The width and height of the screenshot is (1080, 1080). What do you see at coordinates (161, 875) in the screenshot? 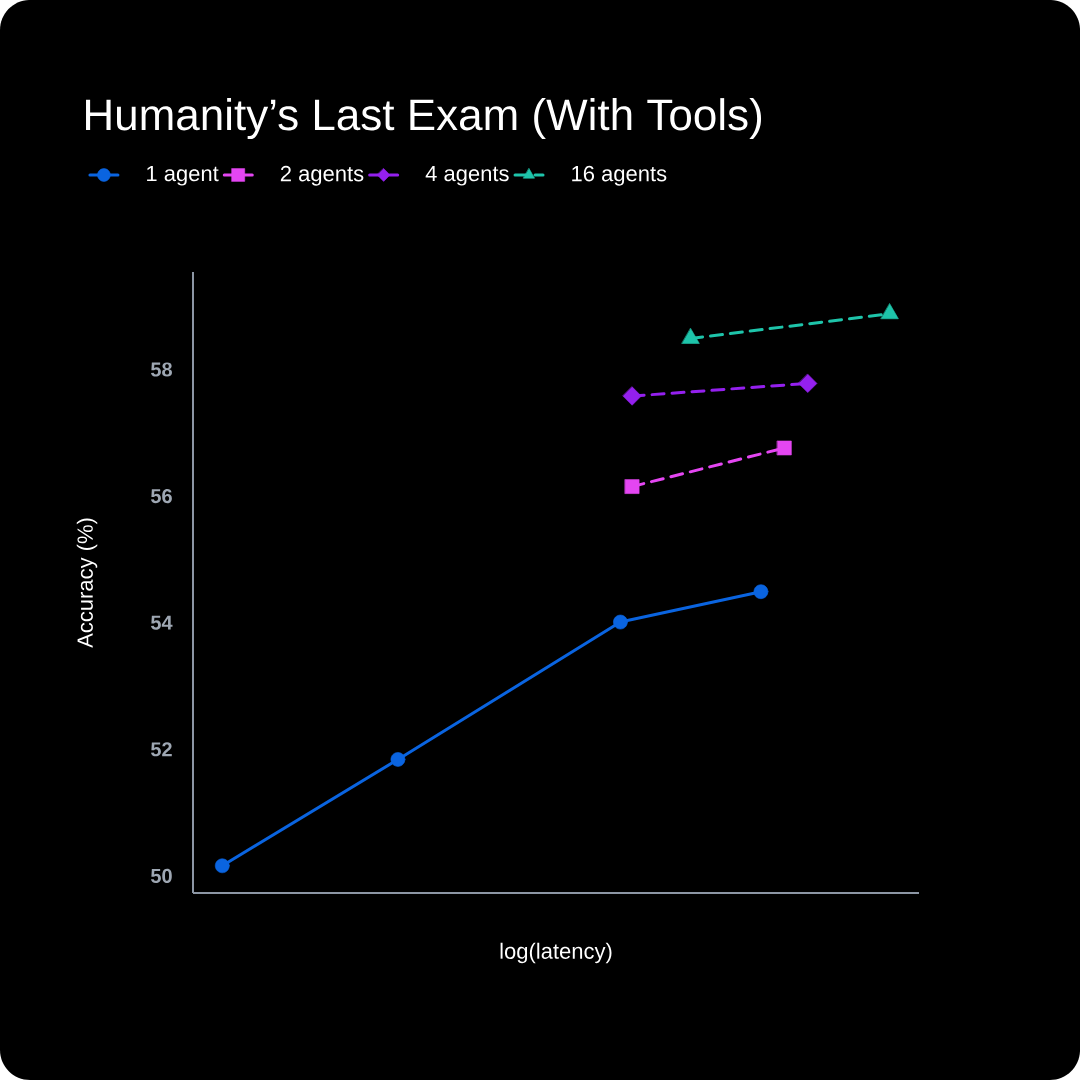
I see `y-tick-label: 50` at bounding box center [161, 875].